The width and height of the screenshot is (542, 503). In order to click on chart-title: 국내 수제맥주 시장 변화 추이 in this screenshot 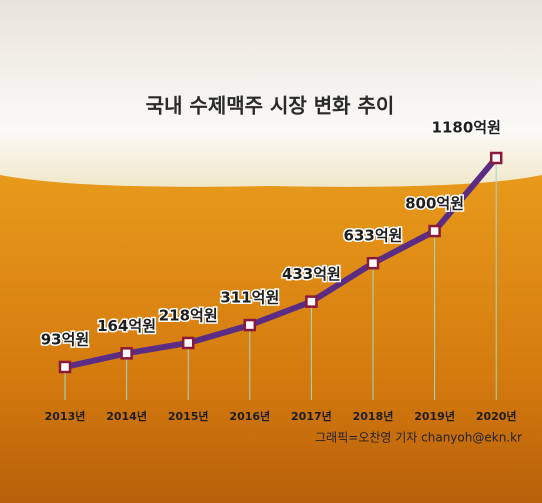, I will do `click(270, 106)`.